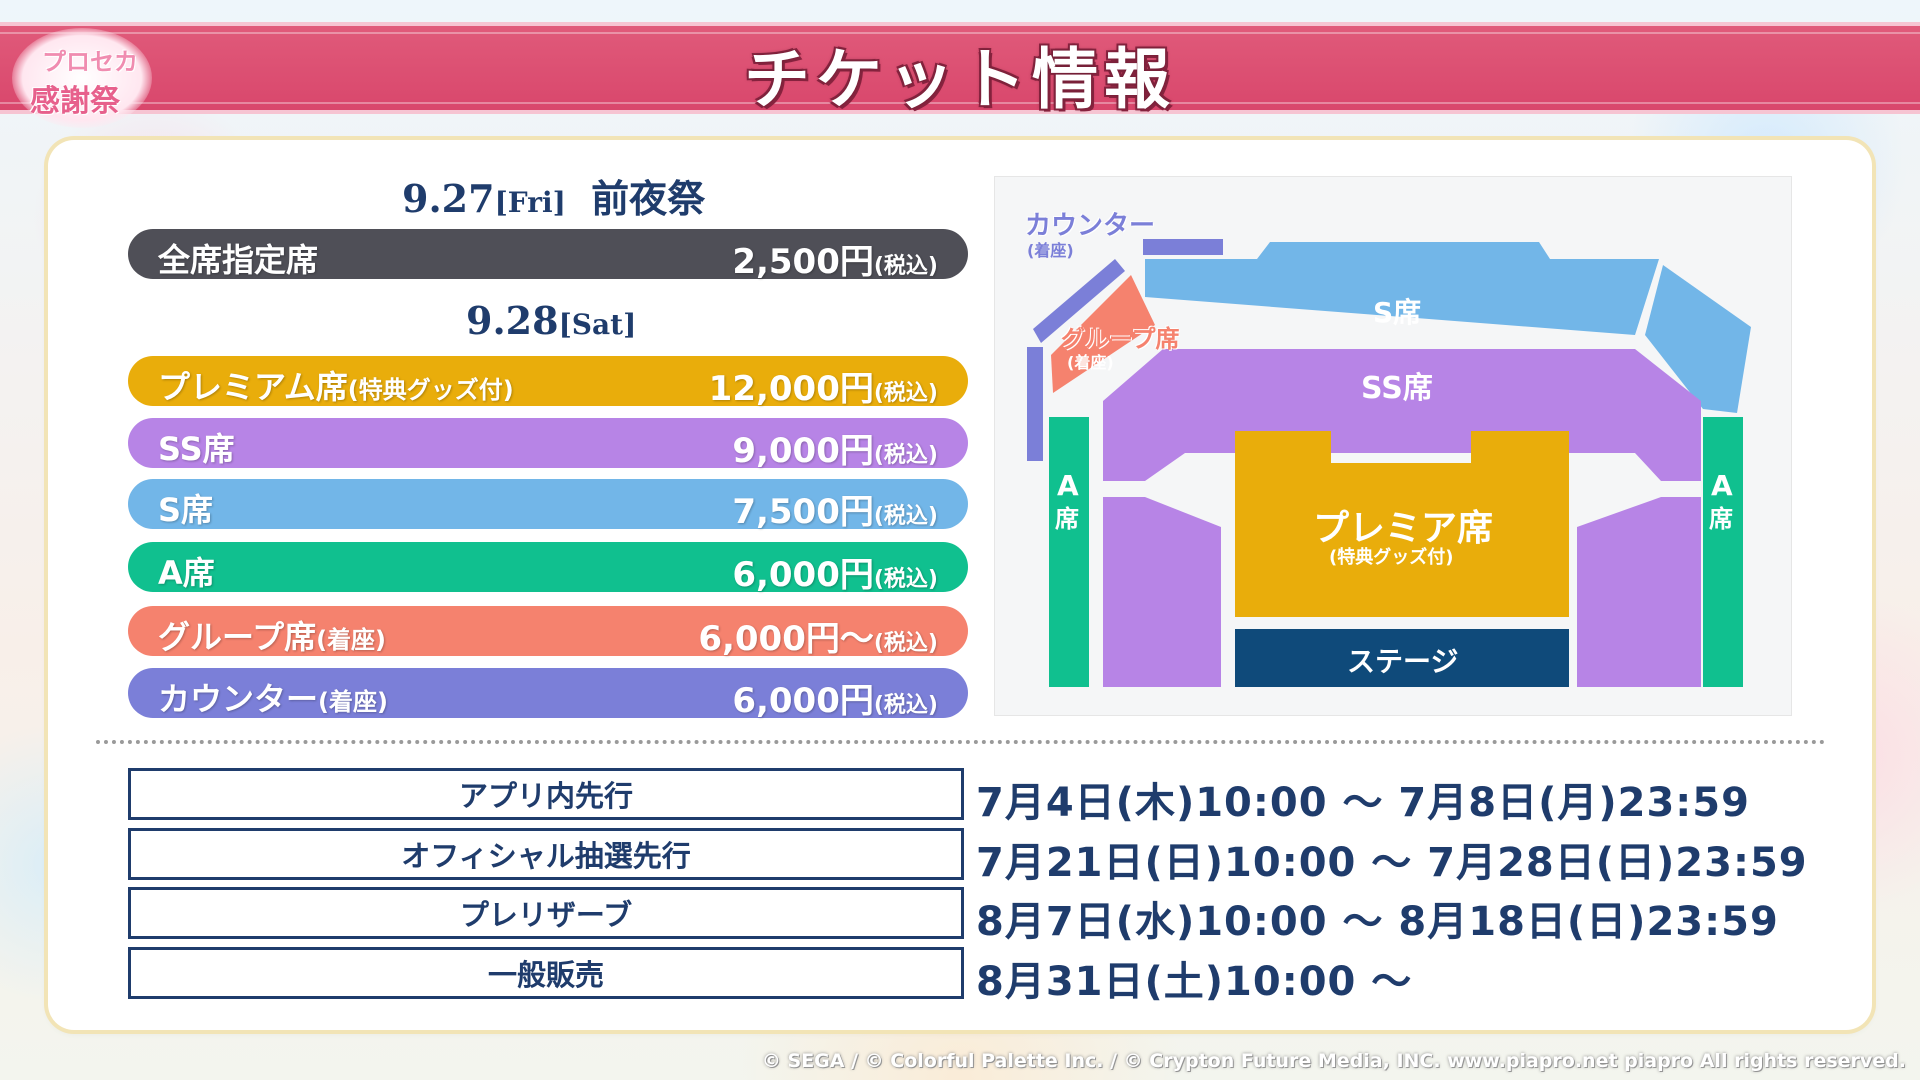 Image resolution: width=1920 pixels, height=1080 pixels. What do you see at coordinates (548, 694) in the screenshot?
I see `day2-ticket-row: カウンター(着座) 6,000円(税込)` at bounding box center [548, 694].